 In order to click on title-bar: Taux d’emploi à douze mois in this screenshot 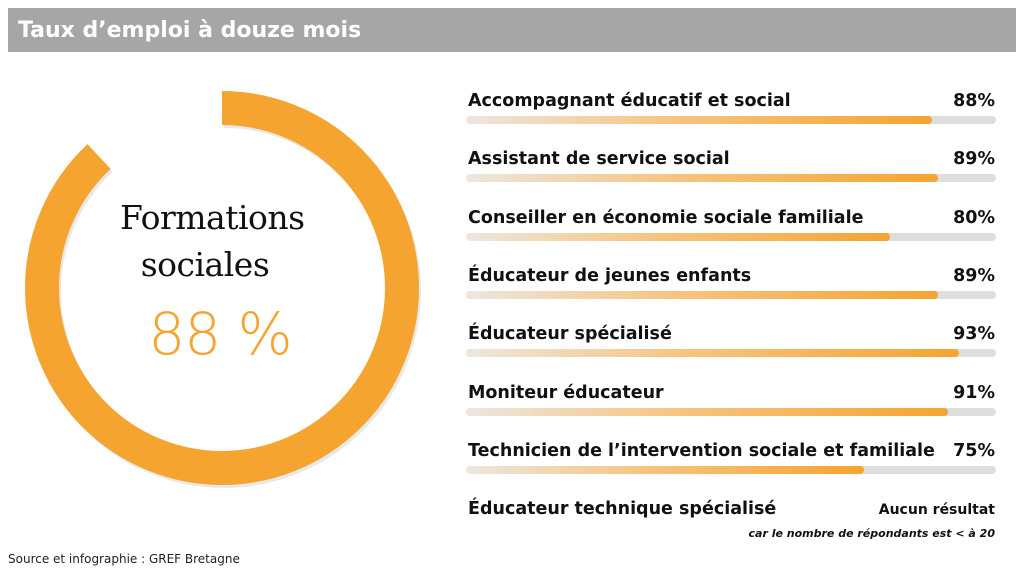, I will do `click(512, 30)`.